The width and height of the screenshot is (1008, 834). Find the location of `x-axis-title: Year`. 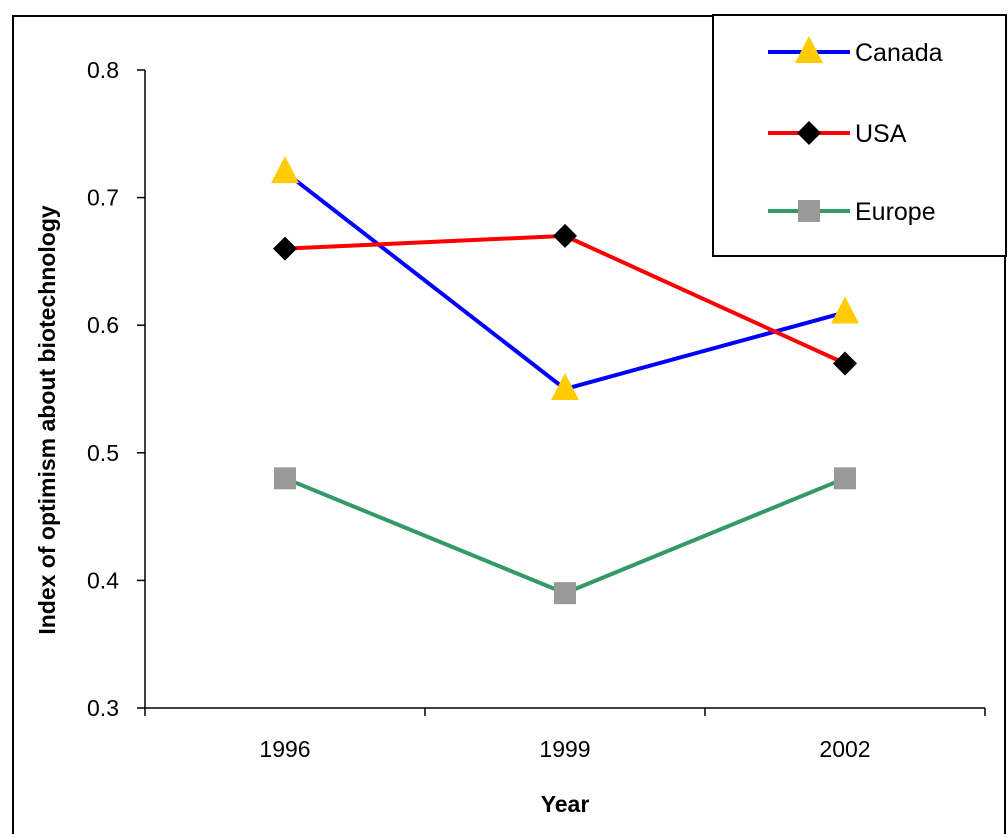

x-axis-title: Year is located at coordinates (565, 804).